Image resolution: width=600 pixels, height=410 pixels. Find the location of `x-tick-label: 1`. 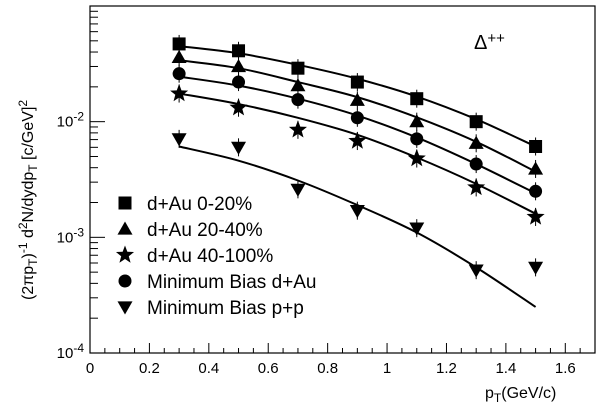

x-tick-label: 1 is located at coordinates (387, 368).